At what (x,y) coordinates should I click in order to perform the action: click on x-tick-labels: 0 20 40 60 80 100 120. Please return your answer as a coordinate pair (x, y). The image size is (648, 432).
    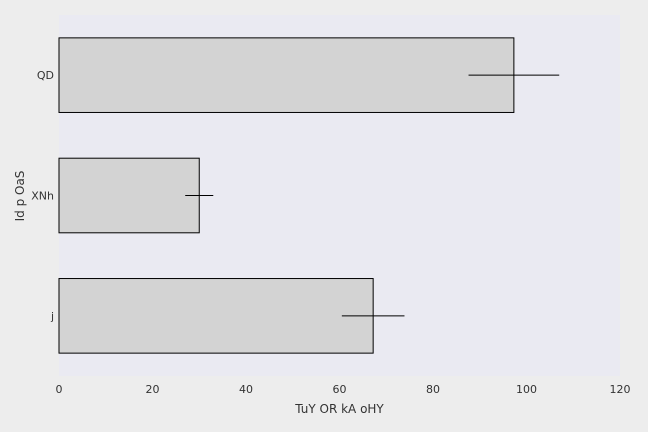
    Looking at the image, I should click on (343, 389).